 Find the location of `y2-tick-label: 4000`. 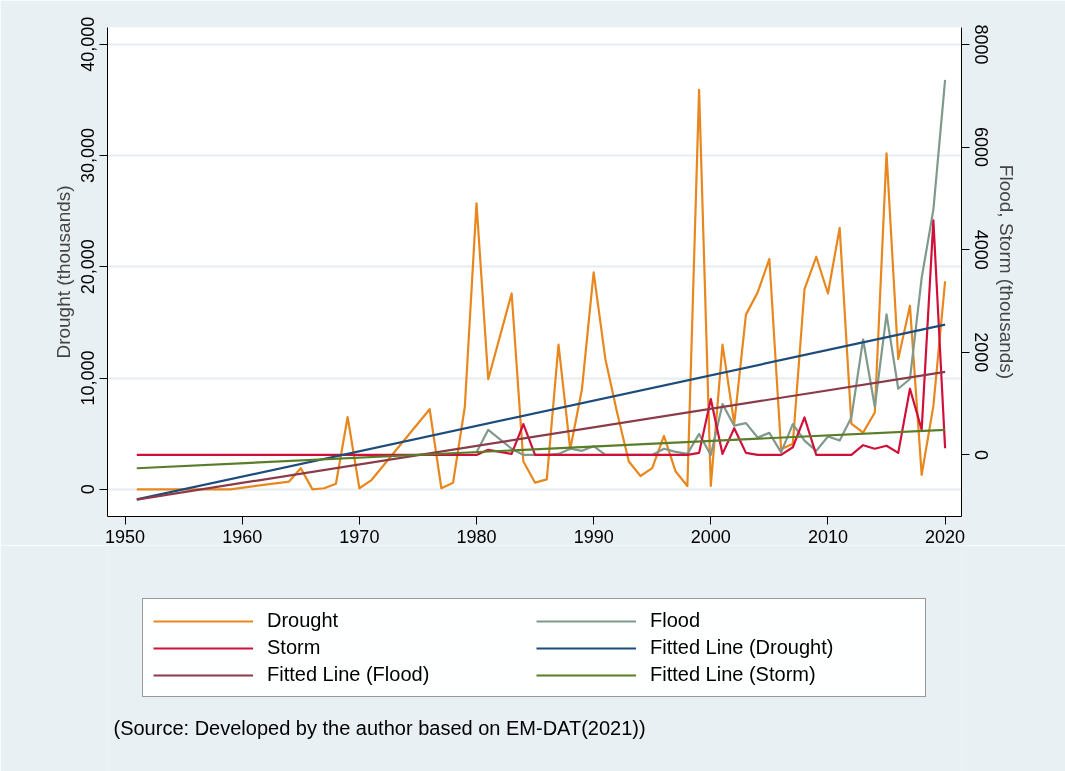

y2-tick-label: 4000 is located at coordinates (980, 249).